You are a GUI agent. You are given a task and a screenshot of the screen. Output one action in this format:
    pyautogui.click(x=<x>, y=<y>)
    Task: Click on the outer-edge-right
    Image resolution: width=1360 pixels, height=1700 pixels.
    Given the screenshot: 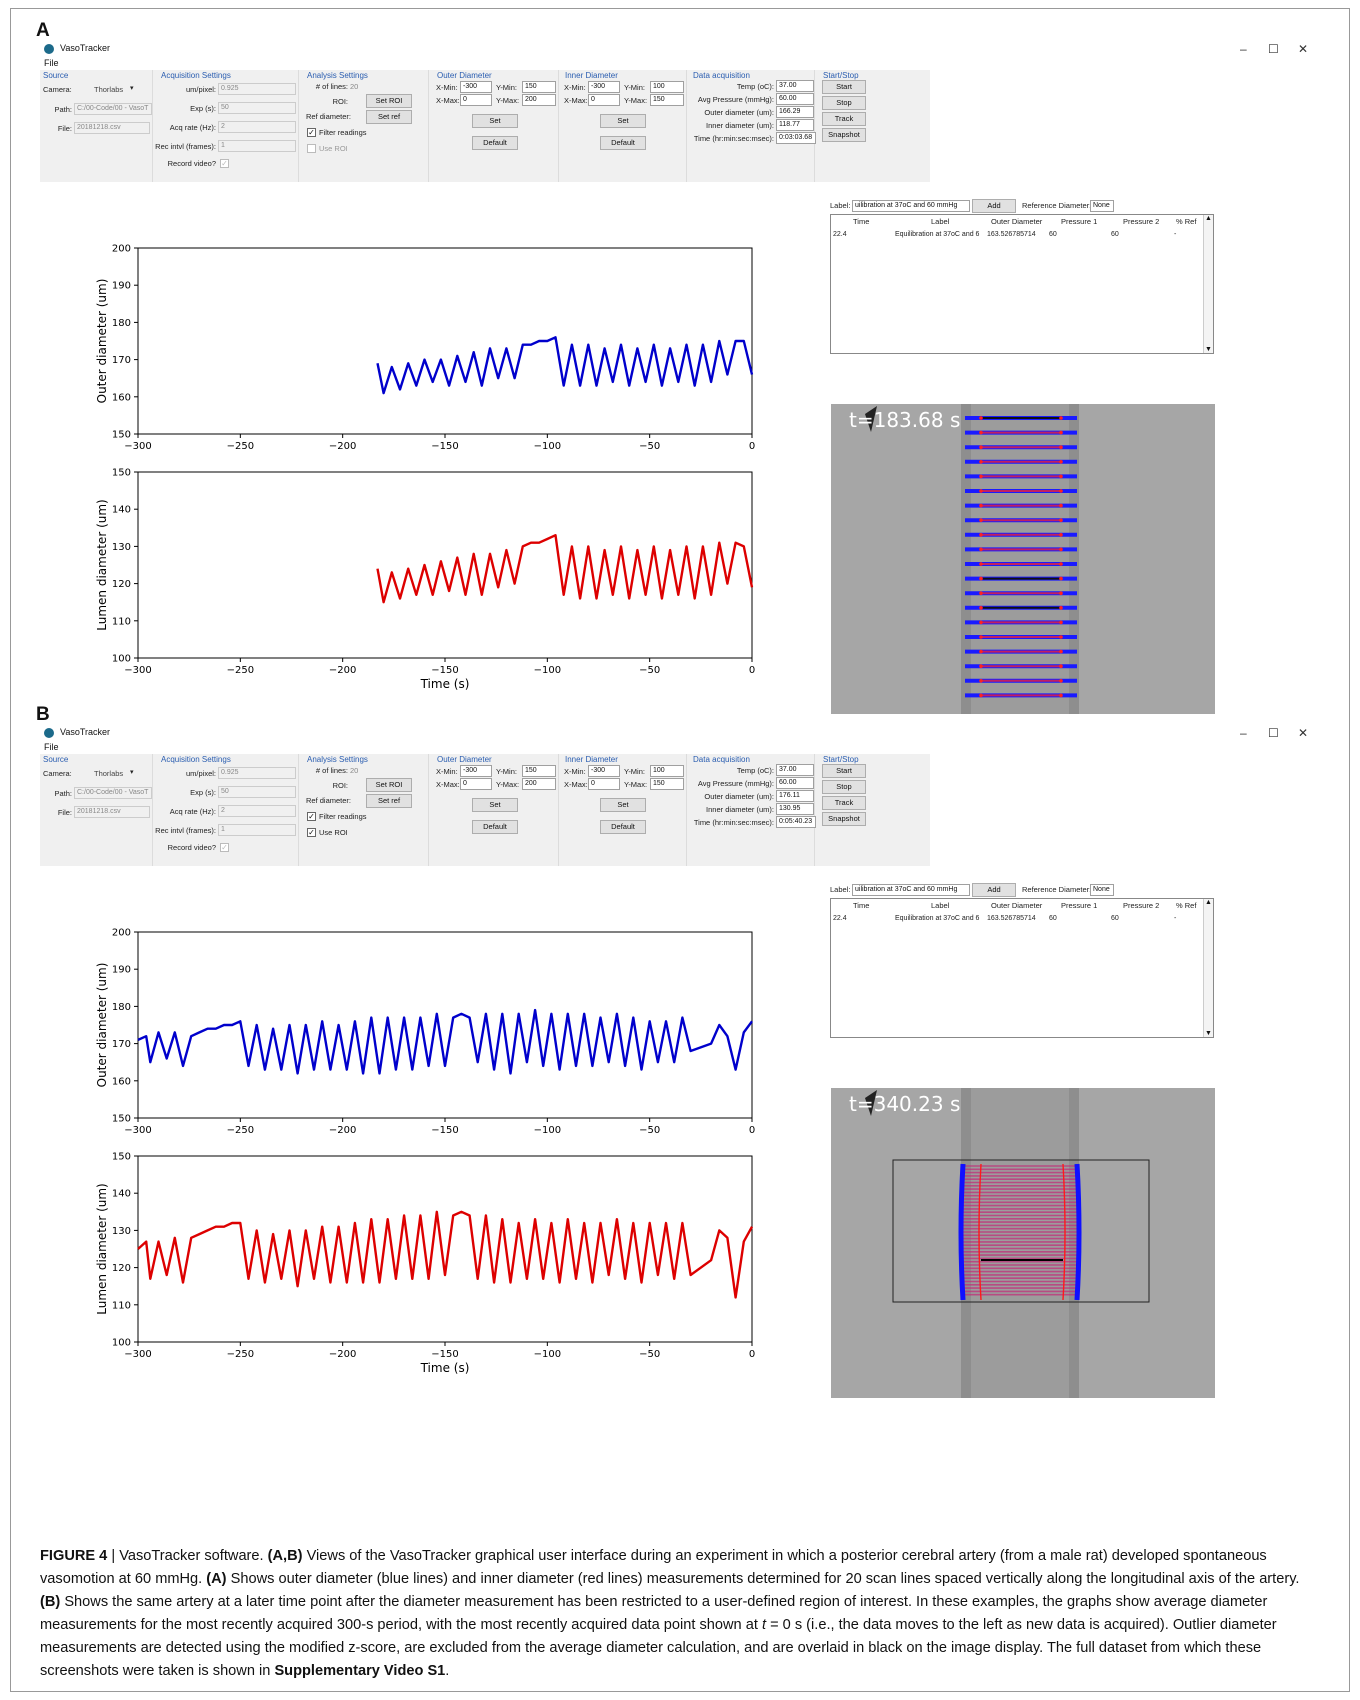 What is the action you would take?
    pyautogui.click(x=1078, y=1232)
    